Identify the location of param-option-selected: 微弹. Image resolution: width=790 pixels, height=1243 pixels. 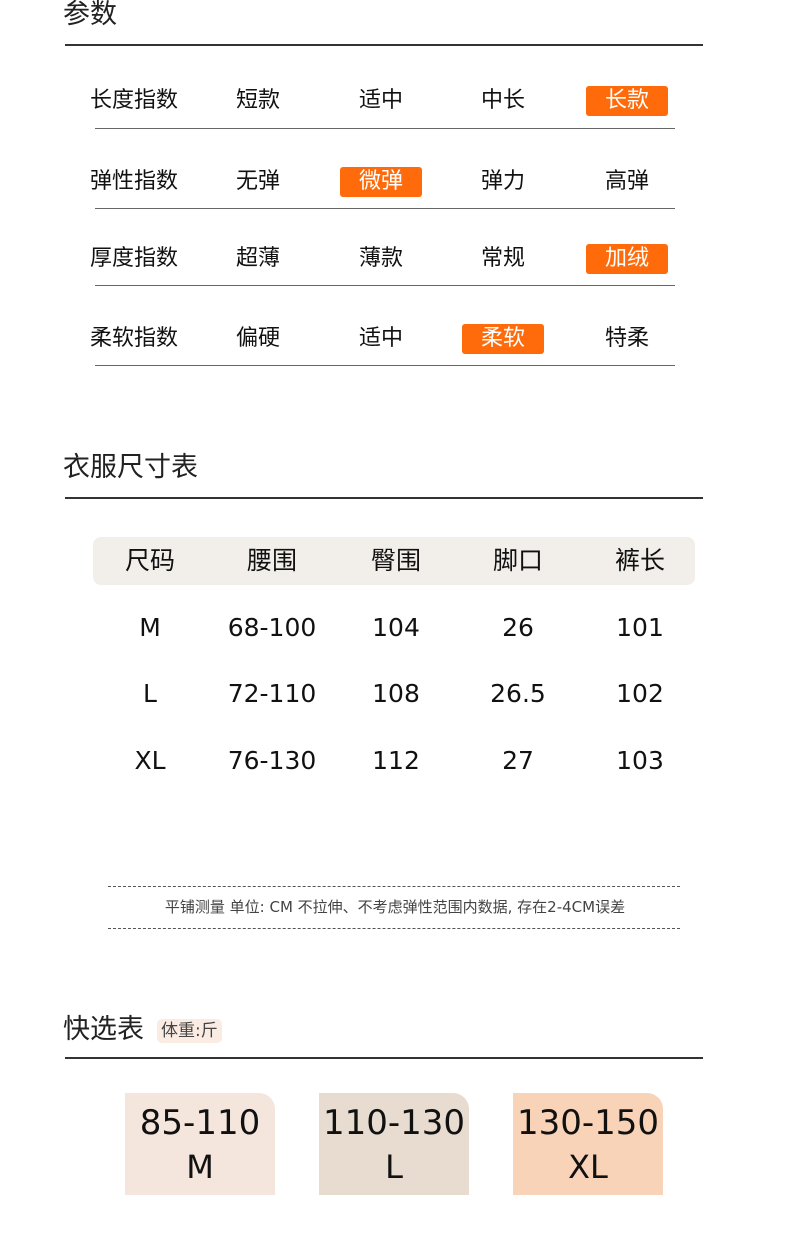
(381, 182).